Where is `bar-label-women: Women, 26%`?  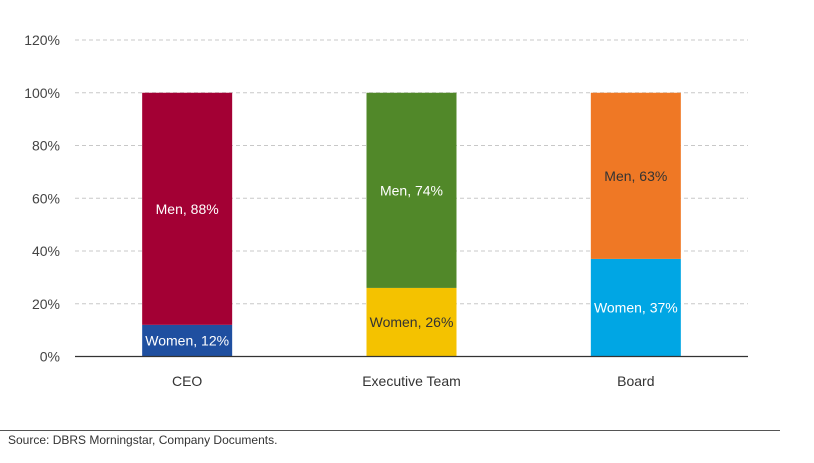 bar-label-women: Women, 26% is located at coordinates (412, 322).